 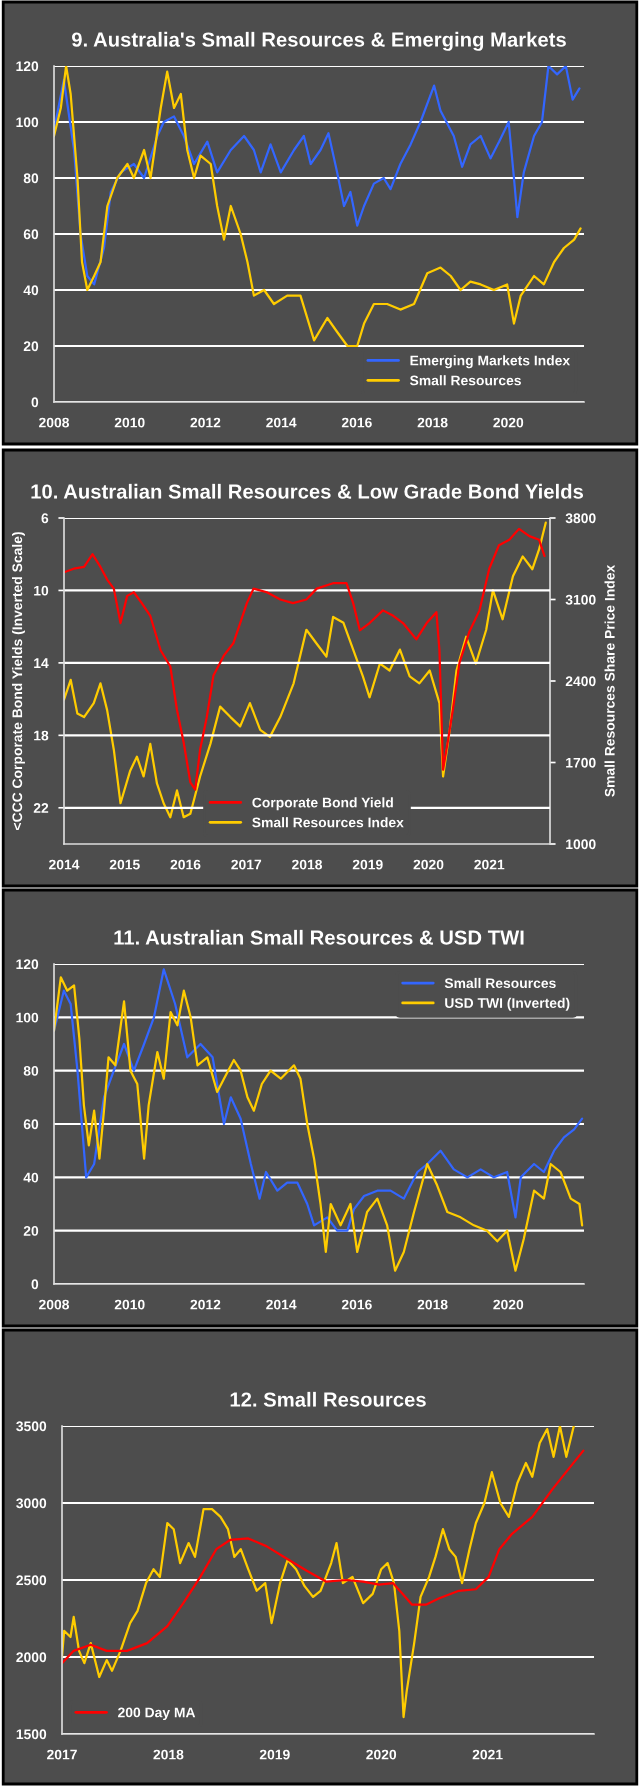 I want to click on chart-title: 10. Australian Small Resources & Low Grade Bond Yields, so click(x=307, y=491).